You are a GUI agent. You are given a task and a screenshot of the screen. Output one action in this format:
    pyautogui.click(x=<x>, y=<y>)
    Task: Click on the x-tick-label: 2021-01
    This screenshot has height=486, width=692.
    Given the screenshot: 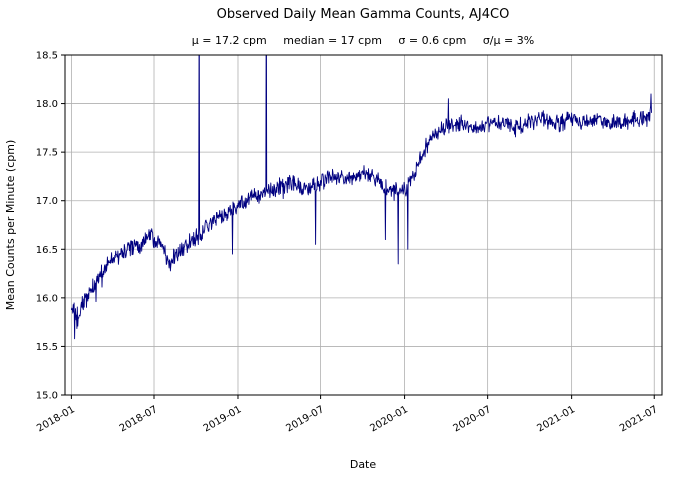 What is the action you would take?
    pyautogui.click(x=556, y=419)
    